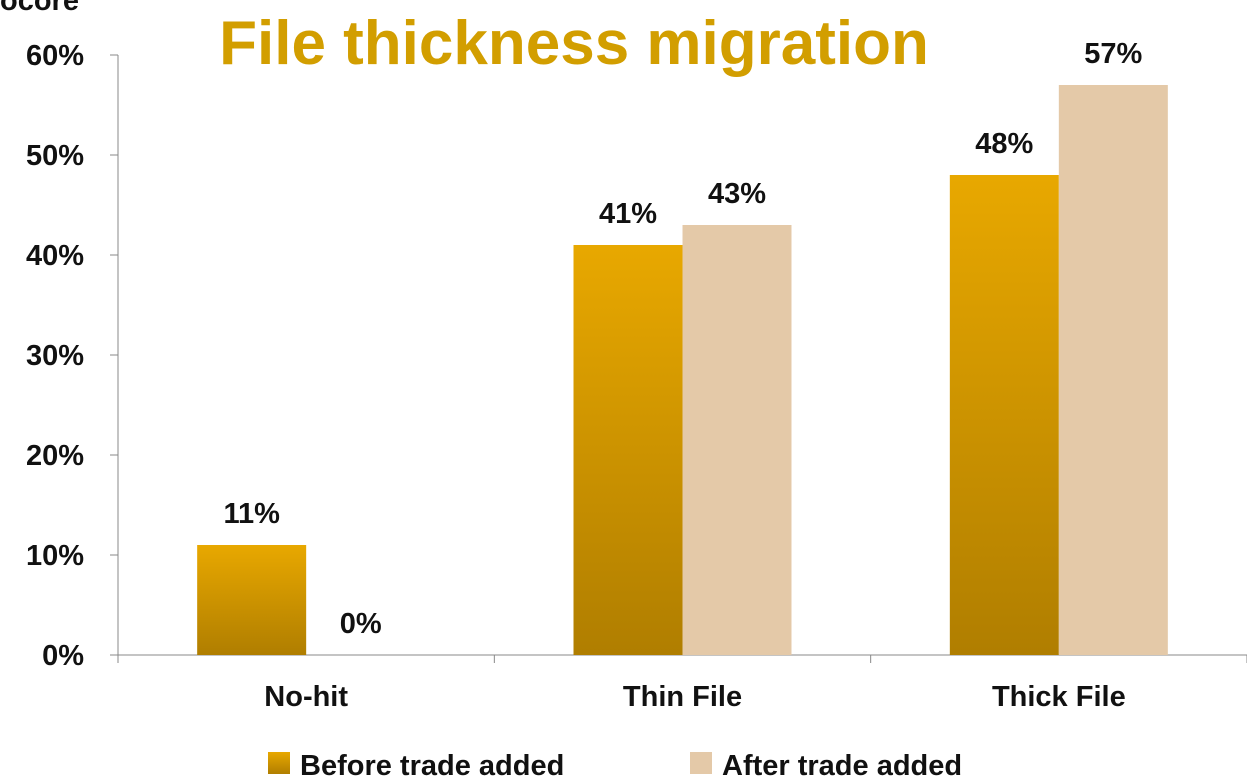  I want to click on data-label: 41%, so click(628, 214).